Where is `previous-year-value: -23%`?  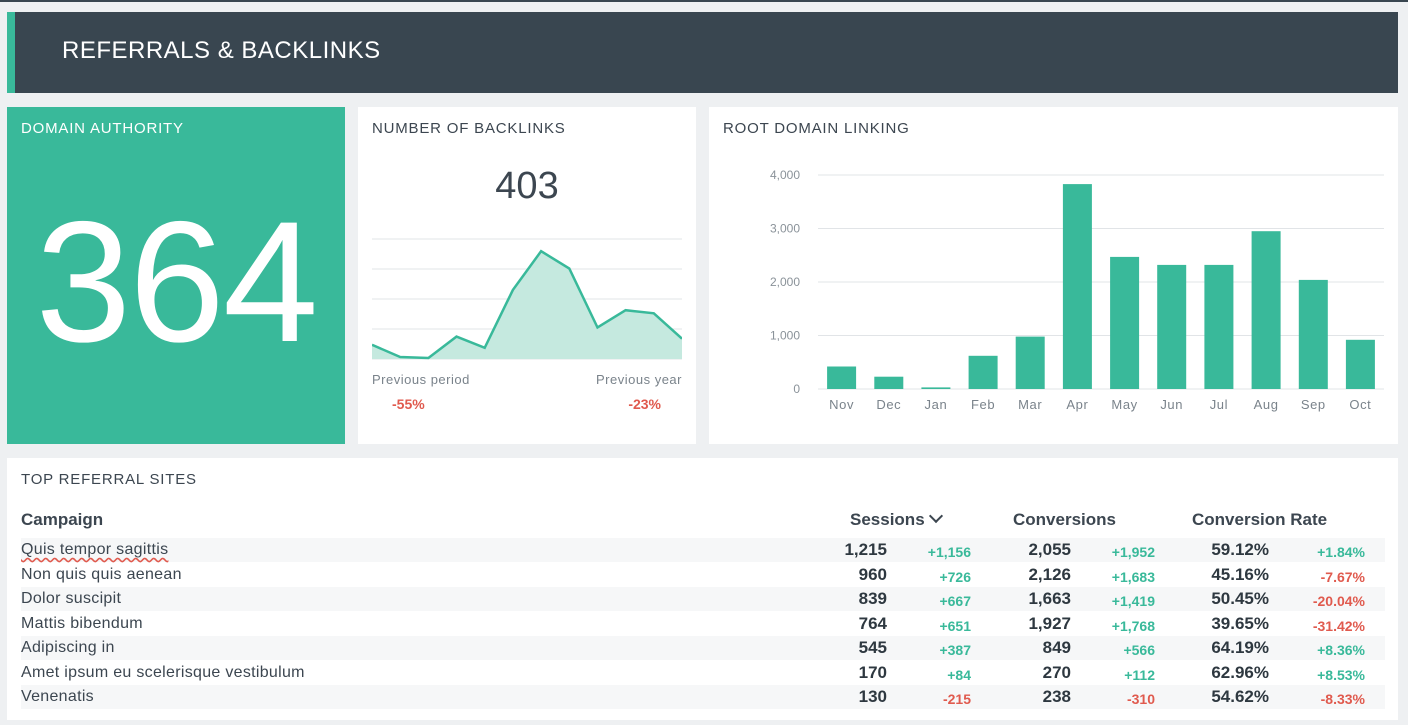 previous-year-value: -23% is located at coordinates (644, 404).